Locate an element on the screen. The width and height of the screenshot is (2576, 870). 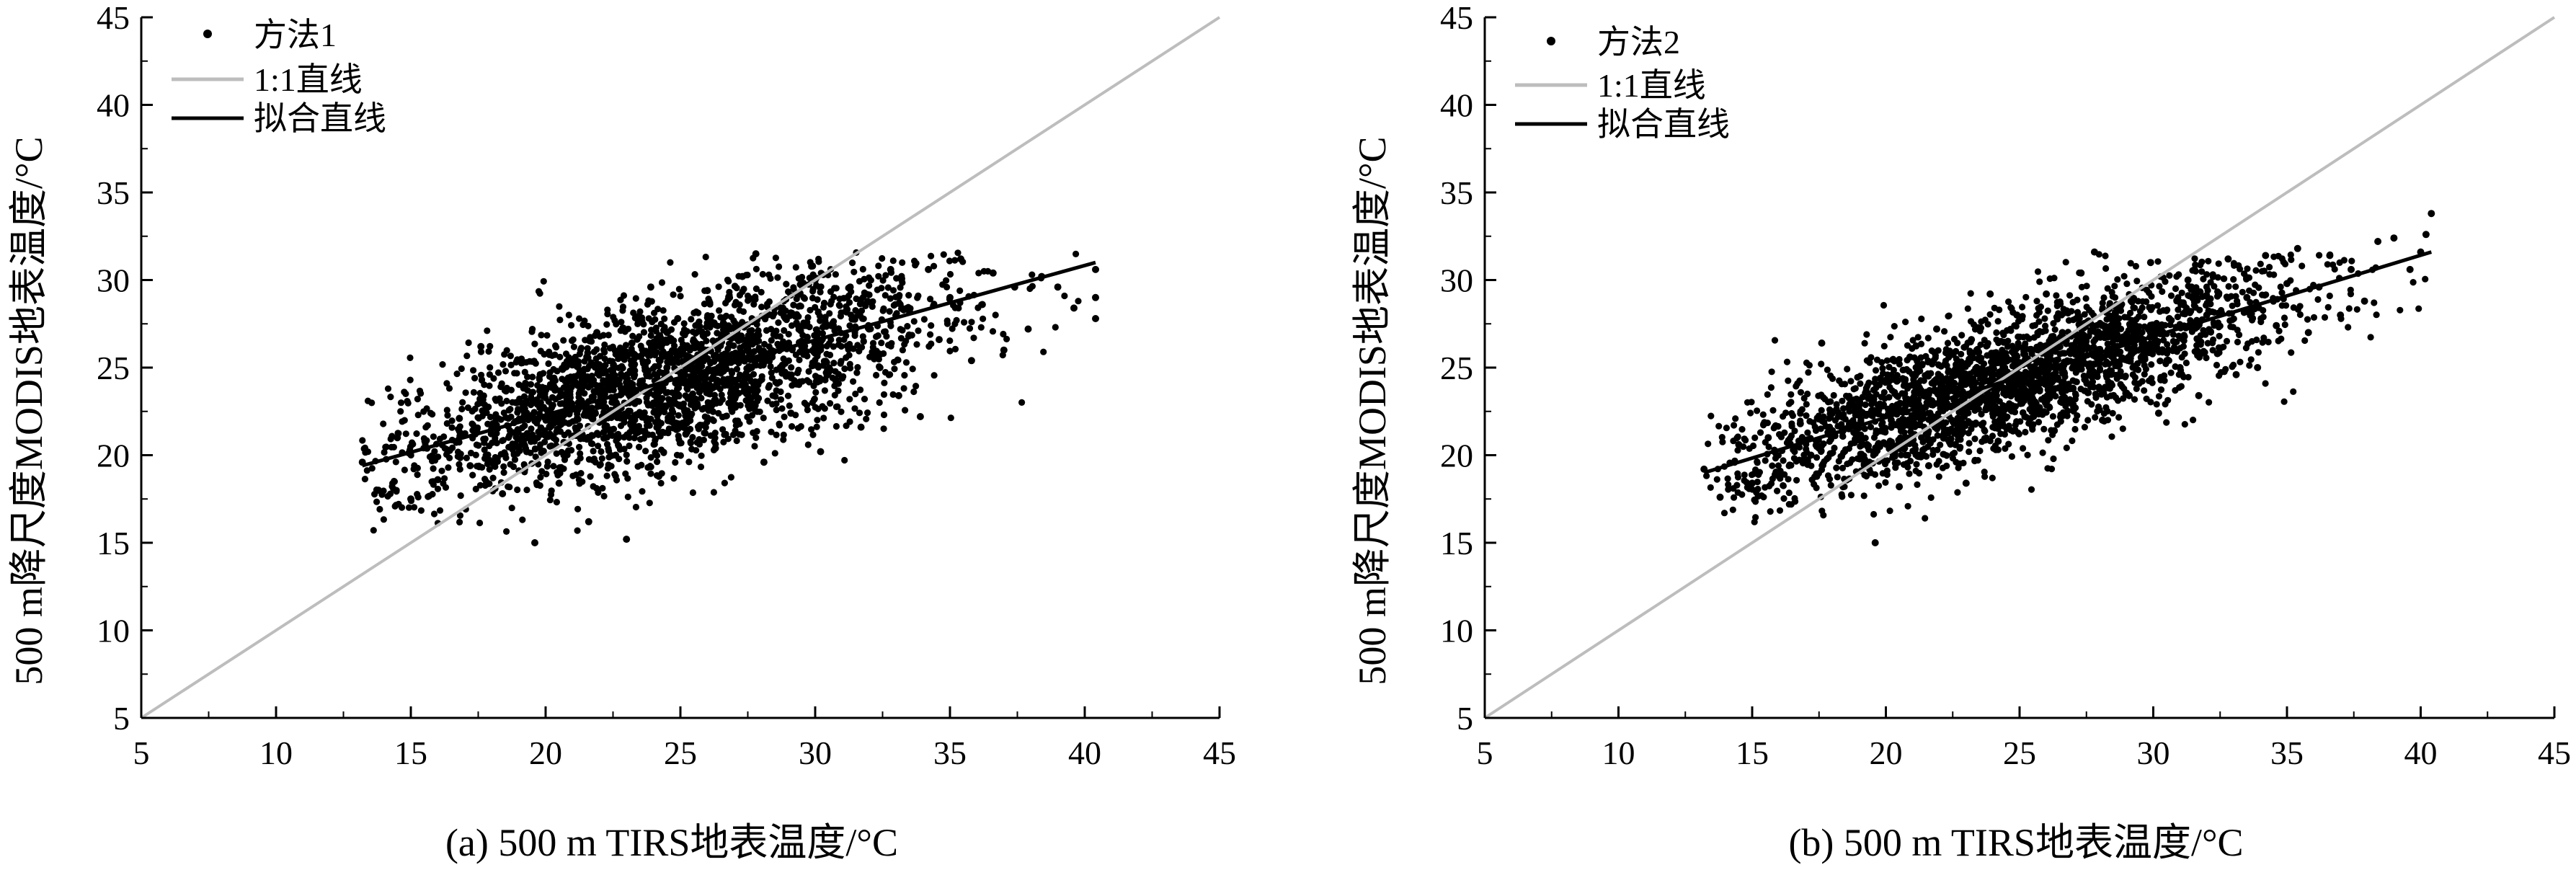
x-tick-label: 25 is located at coordinates (680, 753).